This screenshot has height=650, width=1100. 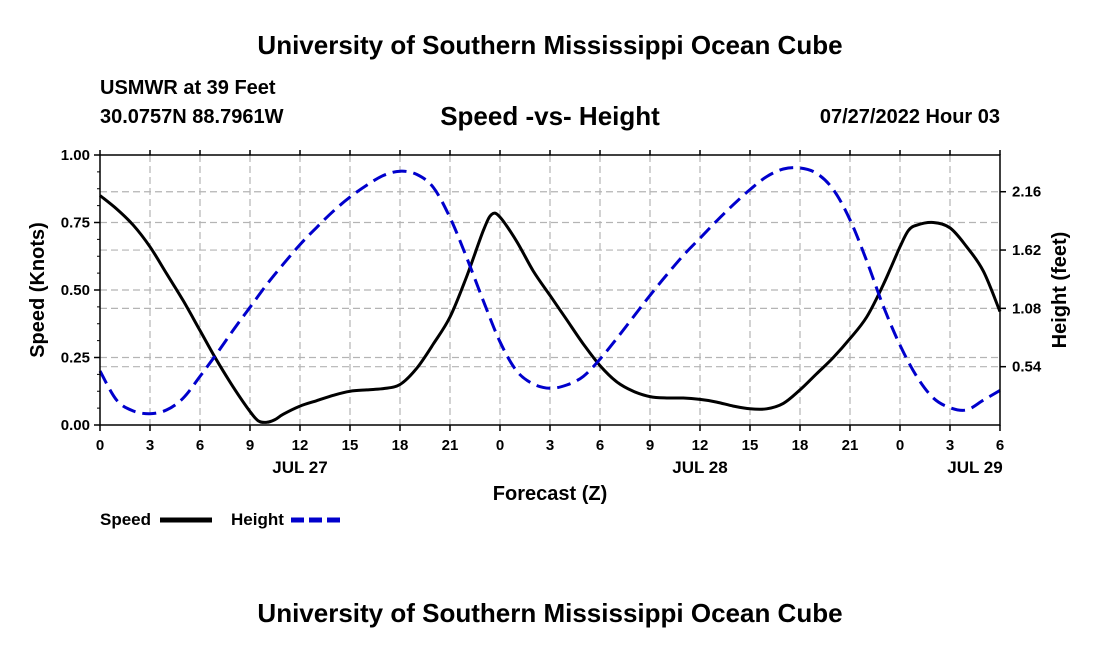 What do you see at coordinates (909, 117) in the screenshot?
I see `datetime-label: 07/27/2022 Hour 03` at bounding box center [909, 117].